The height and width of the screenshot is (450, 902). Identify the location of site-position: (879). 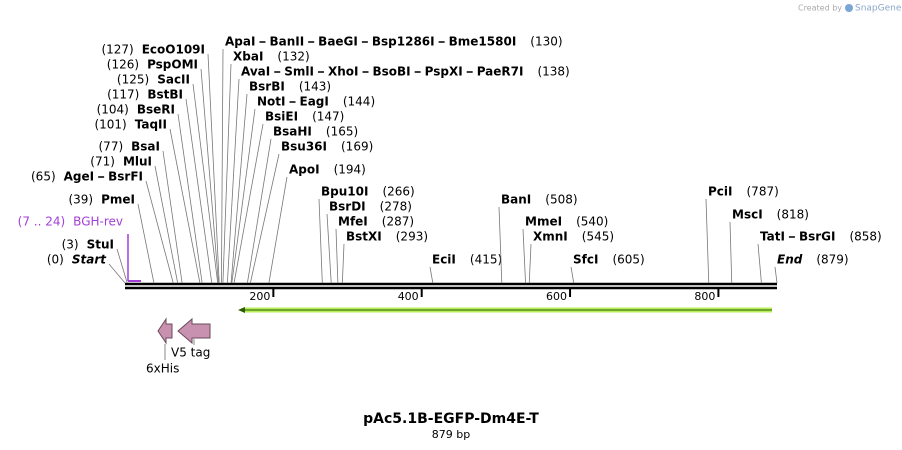
(832, 260).